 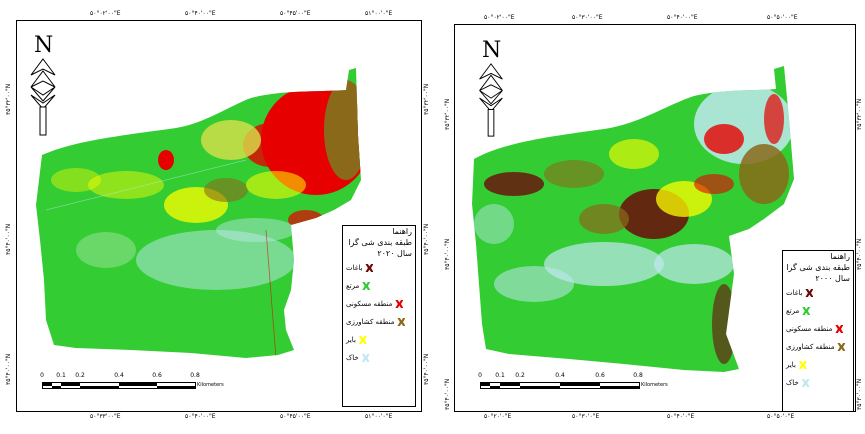 I want to click on bottom-coord: ۵۱°۰۰'۰"E, so click(x=379, y=416).